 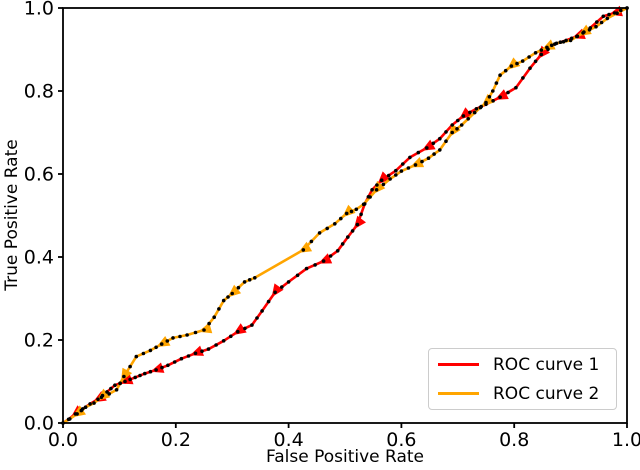 I want to click on y-tick-label: 1.0, so click(x=39, y=10).